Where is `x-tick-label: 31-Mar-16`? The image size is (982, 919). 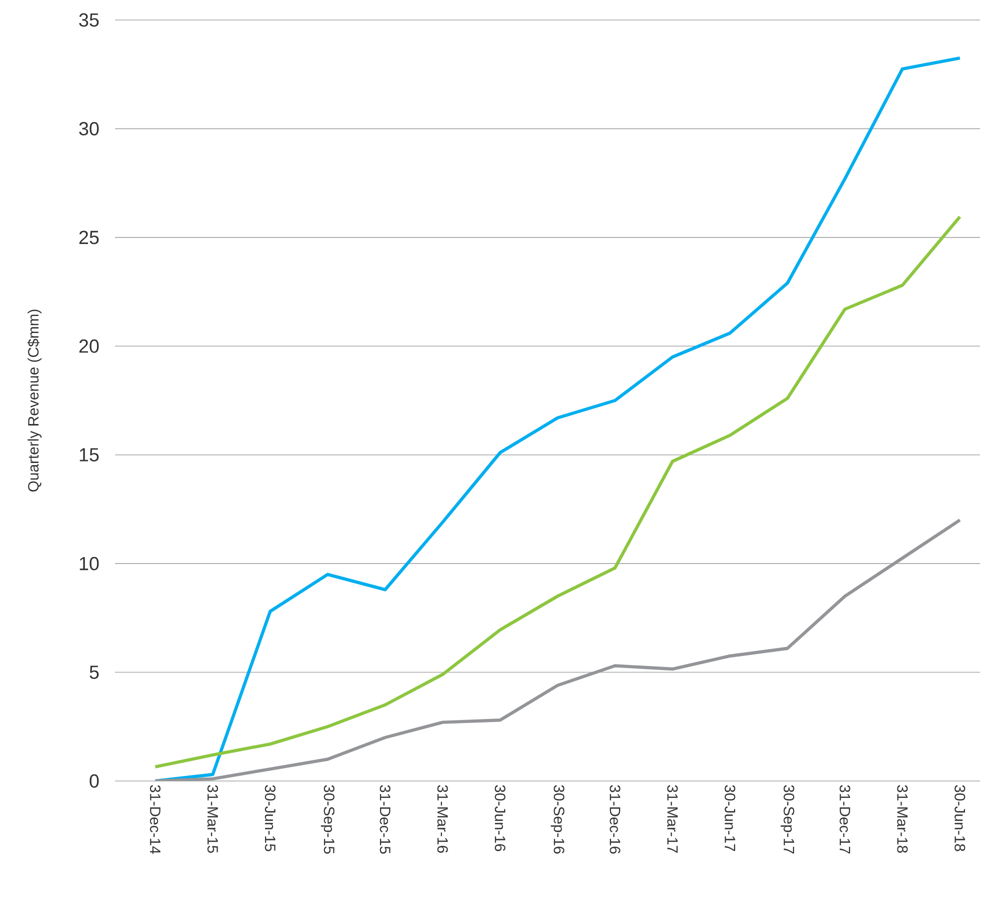
x-tick-label: 31-Mar-16 is located at coordinates (442, 819).